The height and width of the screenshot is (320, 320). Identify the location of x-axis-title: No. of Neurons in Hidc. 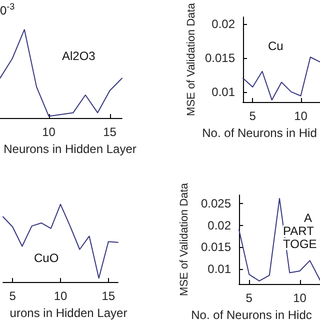
(251, 314).